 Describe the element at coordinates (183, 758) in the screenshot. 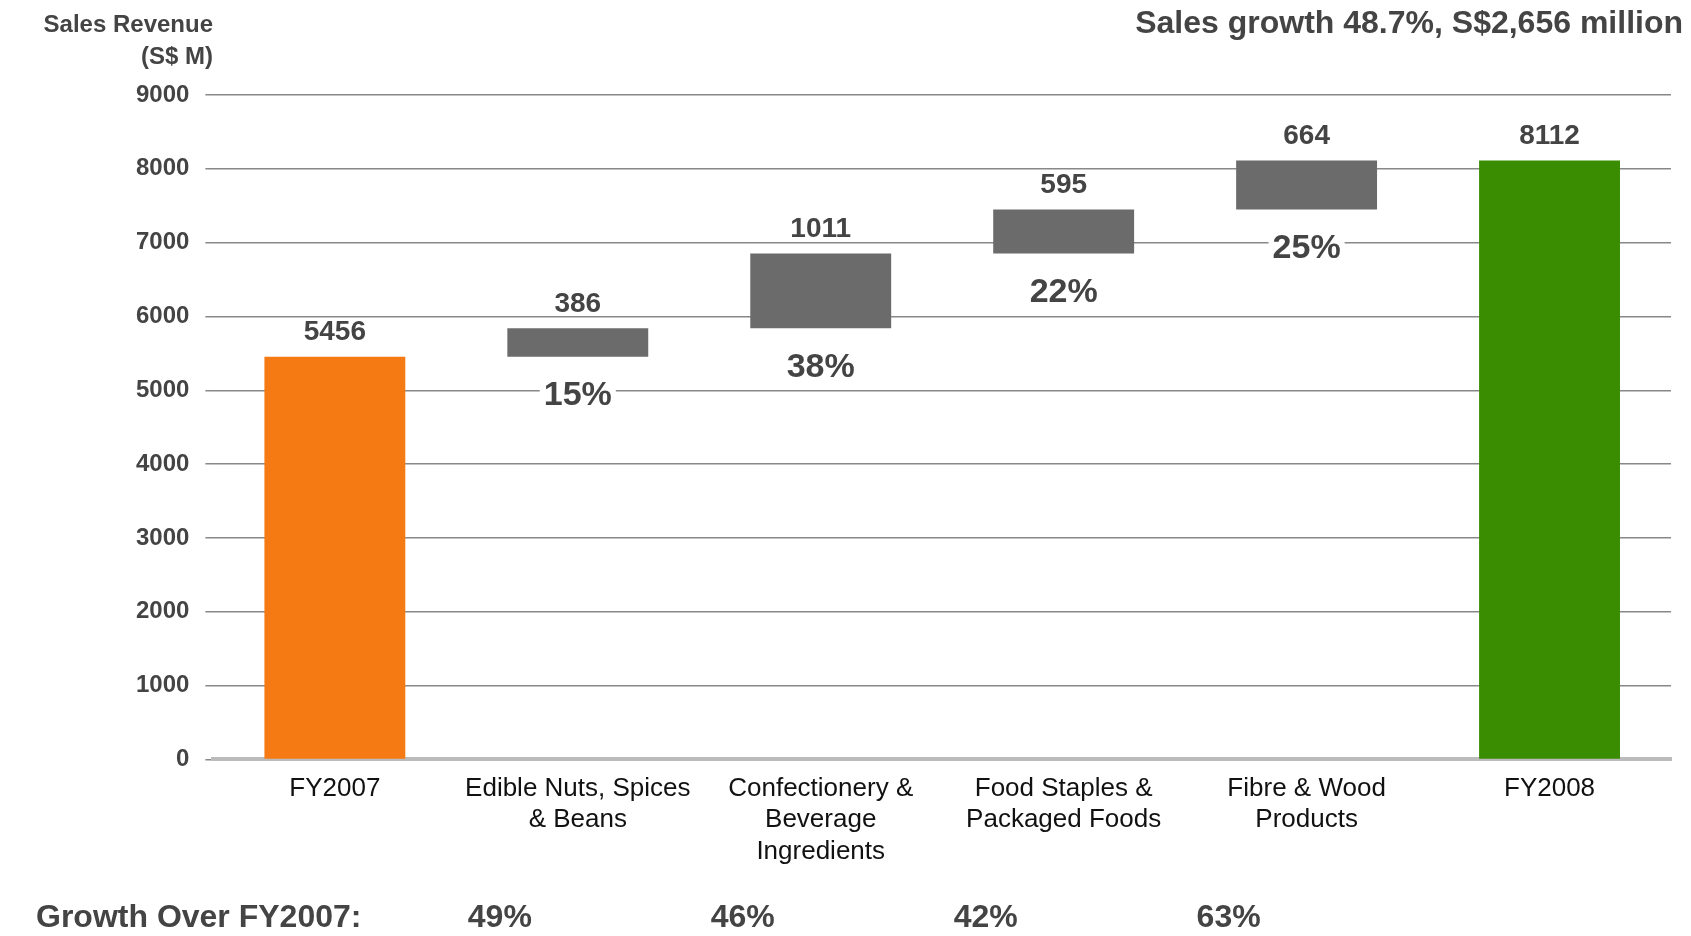

I see `y-tick-label: 0` at that location.